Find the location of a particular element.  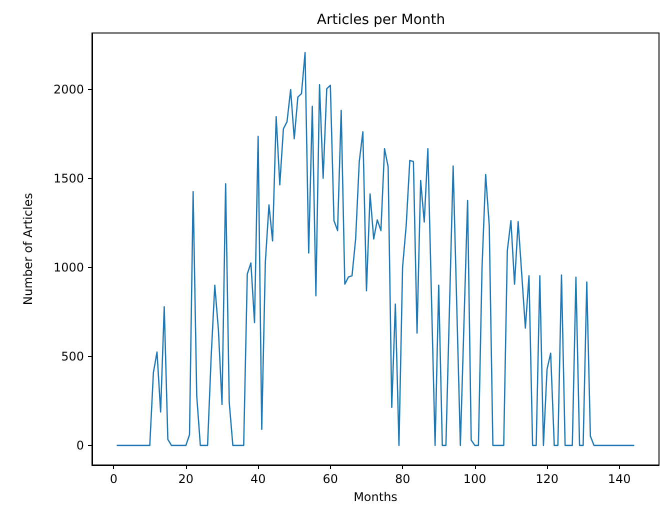

x-tick-label: 140 is located at coordinates (619, 479).